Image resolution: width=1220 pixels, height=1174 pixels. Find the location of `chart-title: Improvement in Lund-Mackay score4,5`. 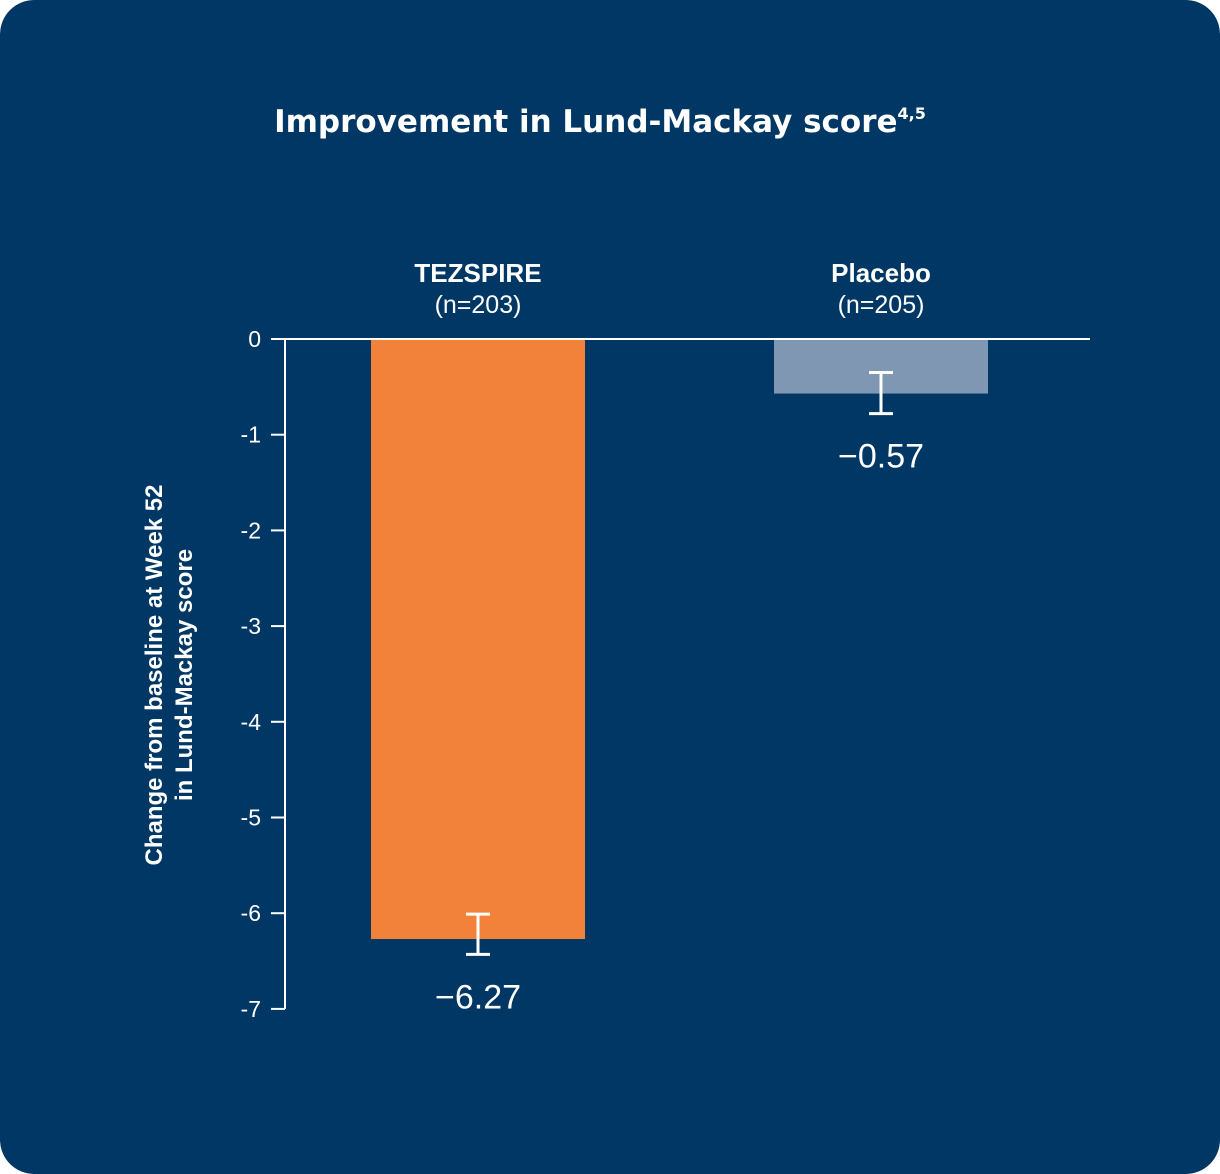

chart-title: Improvement in Lund-Mackay score4,5 is located at coordinates (600, 122).